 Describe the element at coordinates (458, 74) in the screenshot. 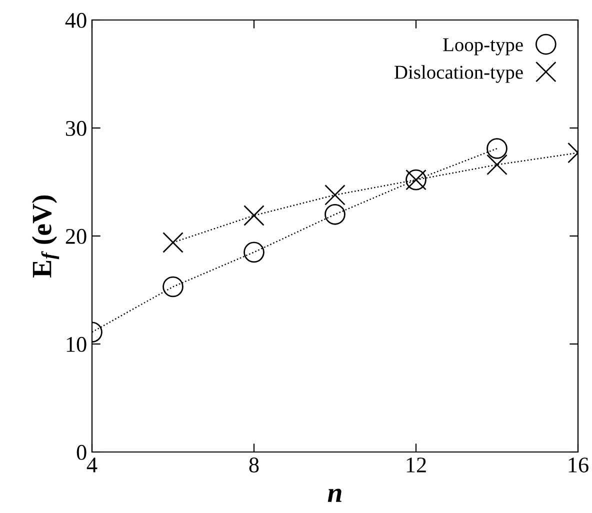

I see `legend-label: Dislocation-type` at that location.